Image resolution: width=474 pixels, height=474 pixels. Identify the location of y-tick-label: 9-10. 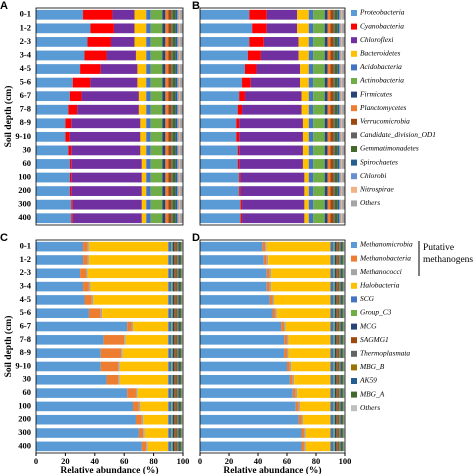
(23, 365).